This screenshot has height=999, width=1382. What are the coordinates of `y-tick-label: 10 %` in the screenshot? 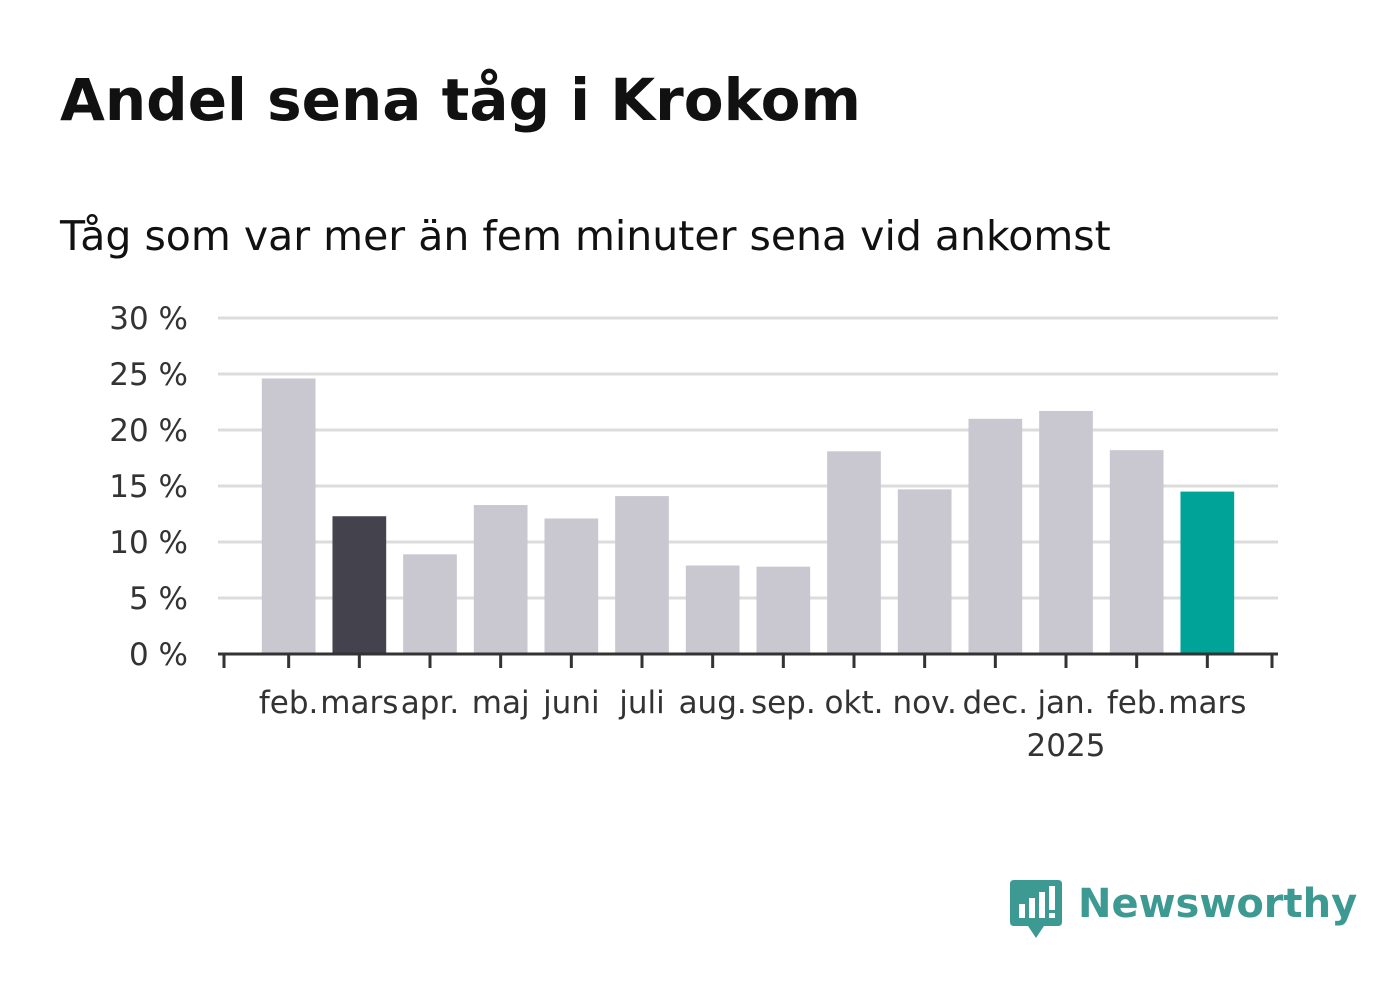 It's located at (148, 543).